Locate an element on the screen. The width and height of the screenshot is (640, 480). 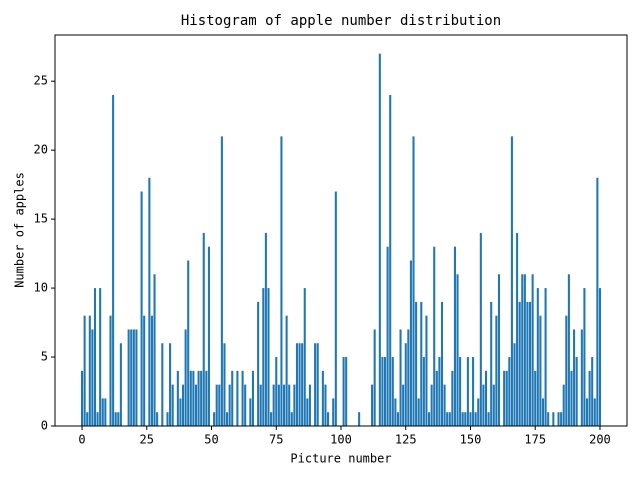
y-tick-label: 10 is located at coordinates (41, 288).